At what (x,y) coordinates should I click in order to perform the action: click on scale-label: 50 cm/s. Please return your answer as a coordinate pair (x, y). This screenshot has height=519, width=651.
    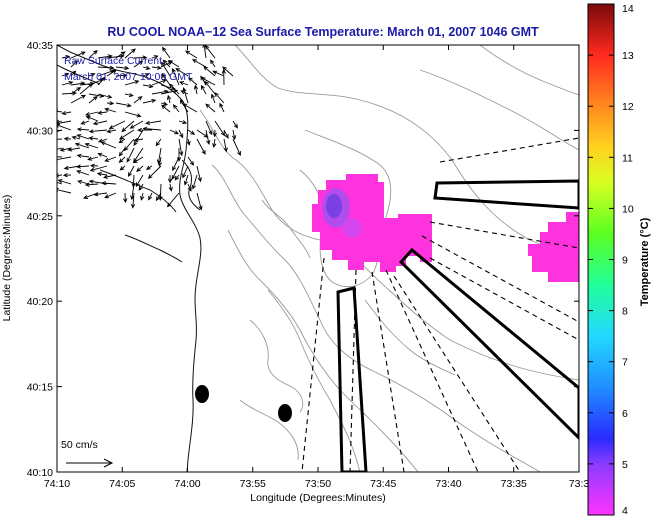
    Looking at the image, I should click on (79, 445).